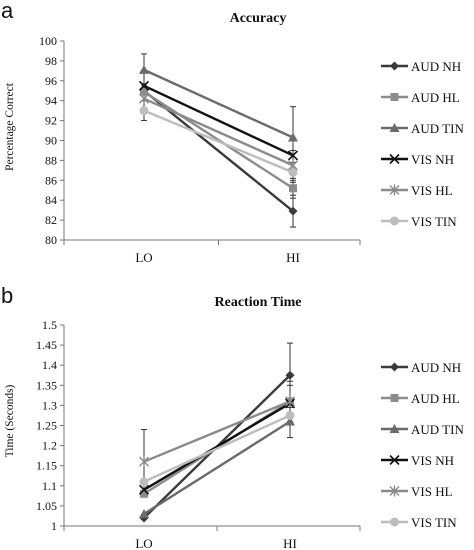 The width and height of the screenshot is (474, 550). What do you see at coordinates (49, 446) in the screenshot?
I see `y-tick-label: 1.2` at bounding box center [49, 446].